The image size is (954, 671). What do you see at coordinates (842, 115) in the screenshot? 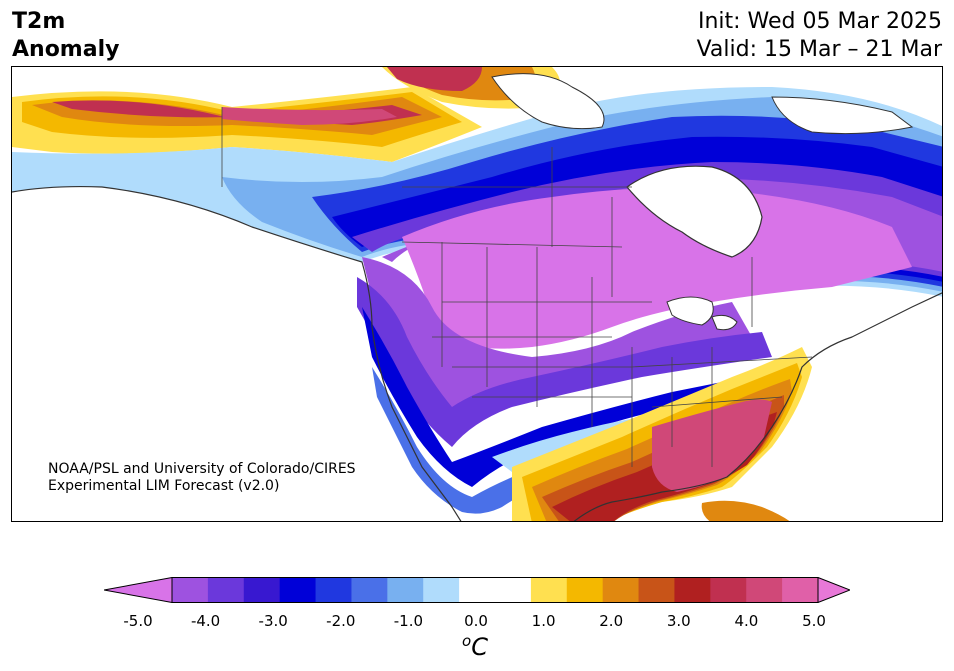
I see `greenland-edge` at bounding box center [842, 115].